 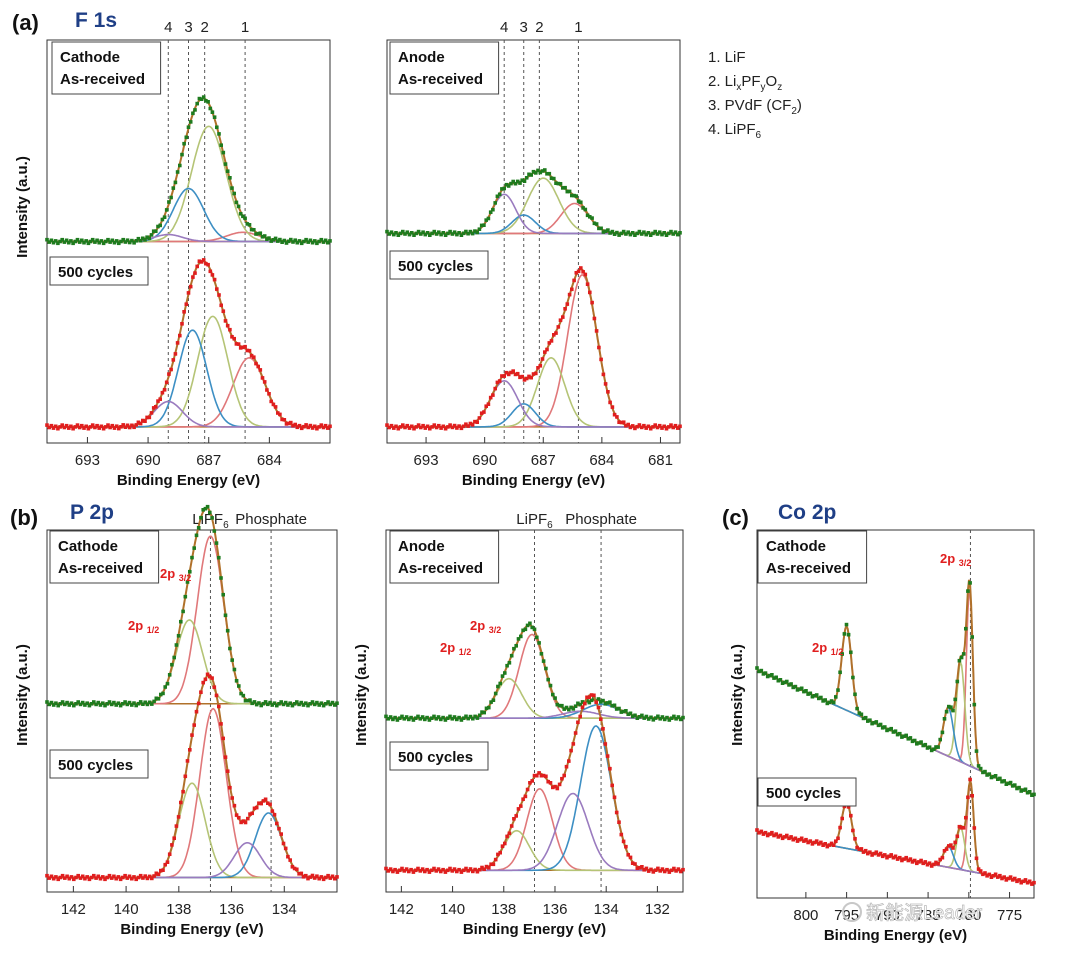 What do you see at coordinates (928, 915) in the screenshot?
I see `x-tick-label: 785` at bounding box center [928, 915].